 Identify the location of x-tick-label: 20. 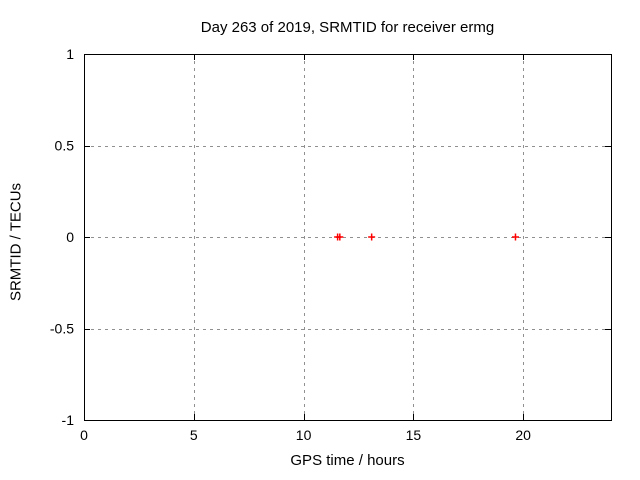
(523, 435).